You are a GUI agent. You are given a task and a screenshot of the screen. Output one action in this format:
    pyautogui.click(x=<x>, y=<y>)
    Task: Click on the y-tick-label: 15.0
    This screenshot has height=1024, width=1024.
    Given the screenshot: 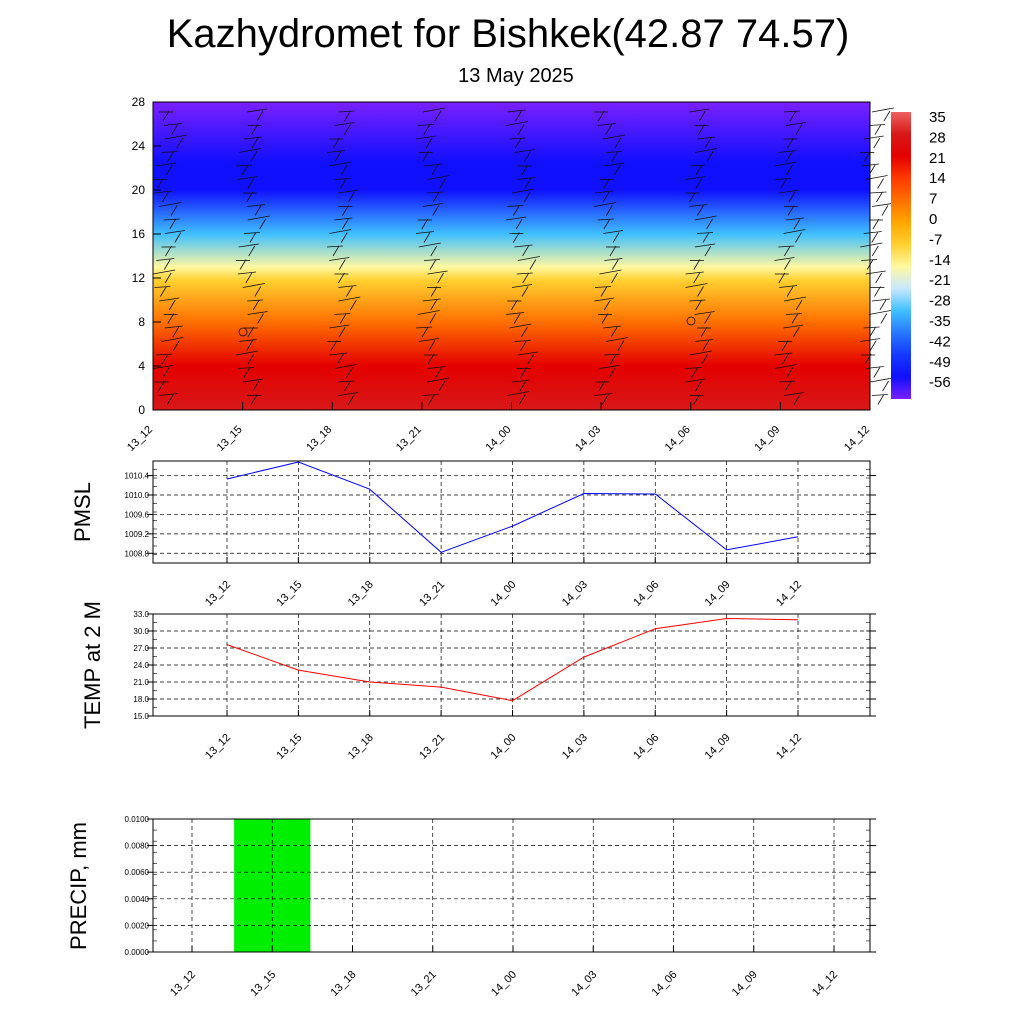 What is the action you would take?
    pyautogui.click(x=141, y=716)
    